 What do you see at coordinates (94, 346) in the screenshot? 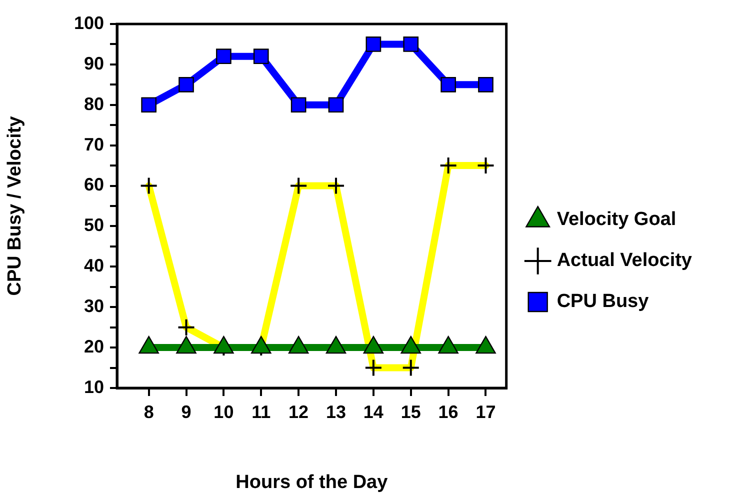
I see `y-tick-label: 20` at bounding box center [94, 346].